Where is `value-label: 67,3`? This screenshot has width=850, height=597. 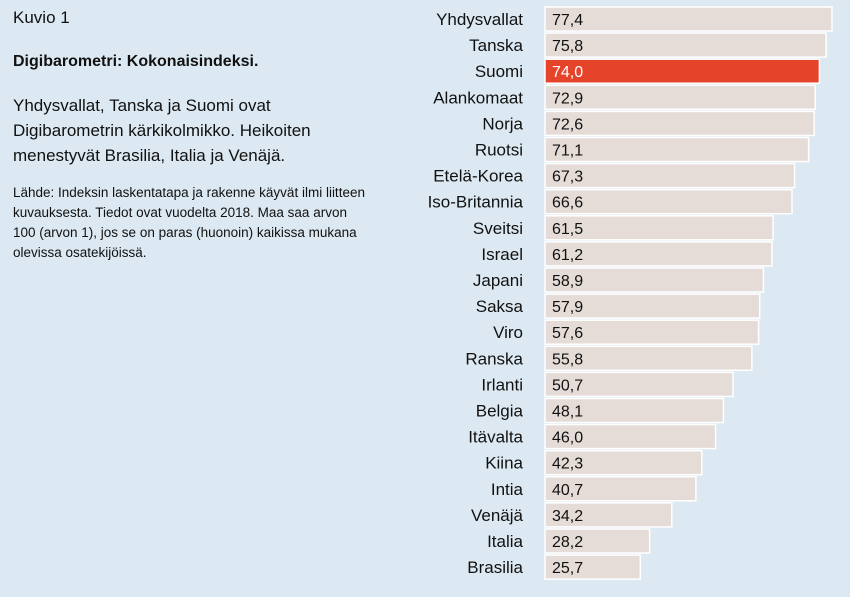
value-label: 67,3 is located at coordinates (567, 177).